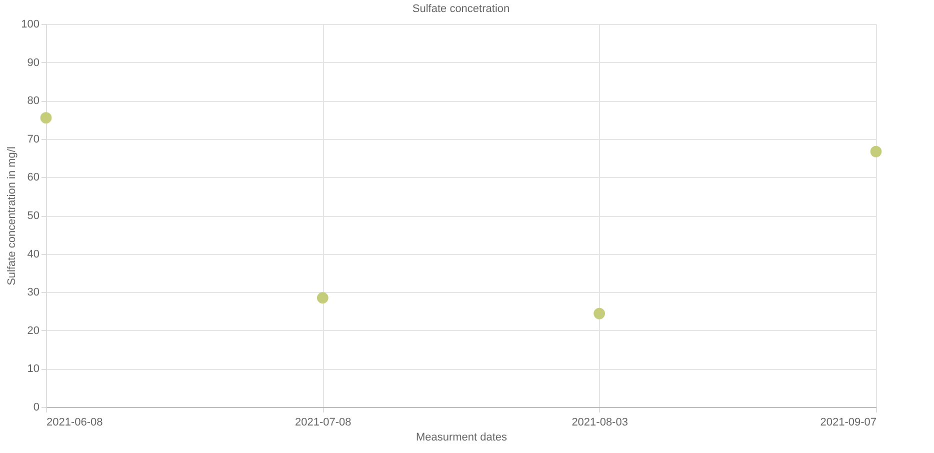 The width and height of the screenshot is (934, 453). Describe the element at coordinates (36, 408) in the screenshot. I see `y-tick-label: 0` at that location.